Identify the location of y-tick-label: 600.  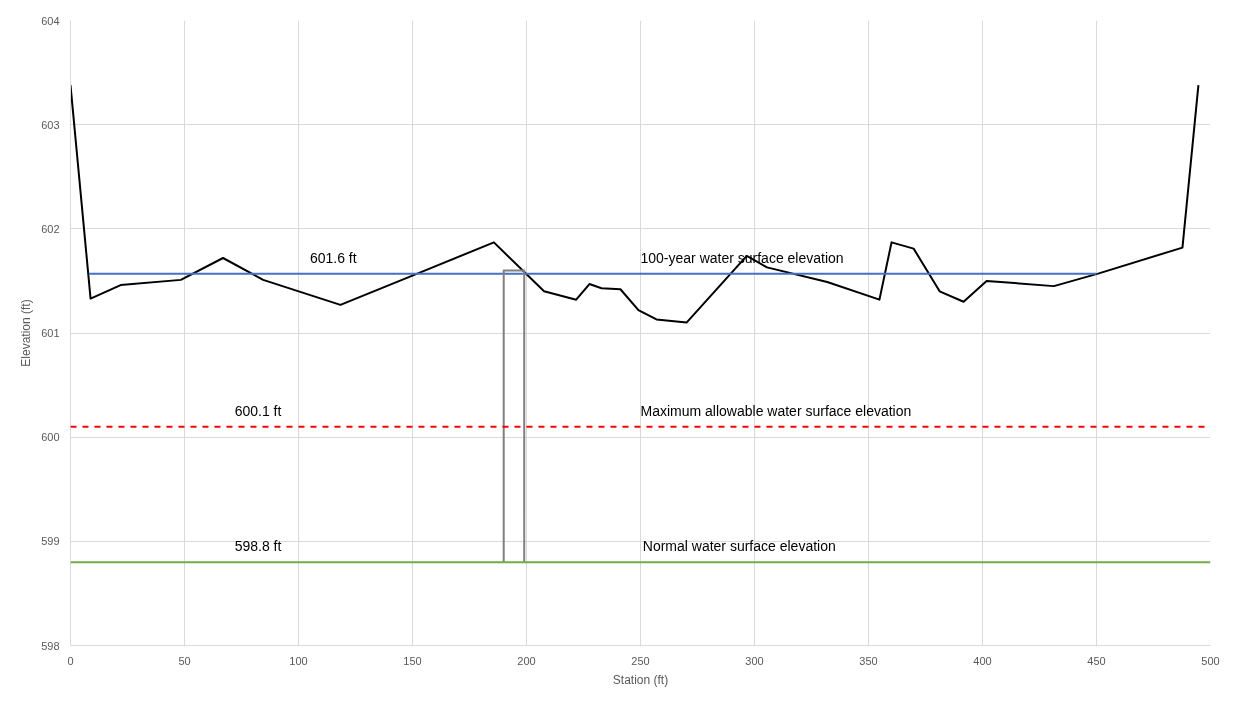
(50, 437).